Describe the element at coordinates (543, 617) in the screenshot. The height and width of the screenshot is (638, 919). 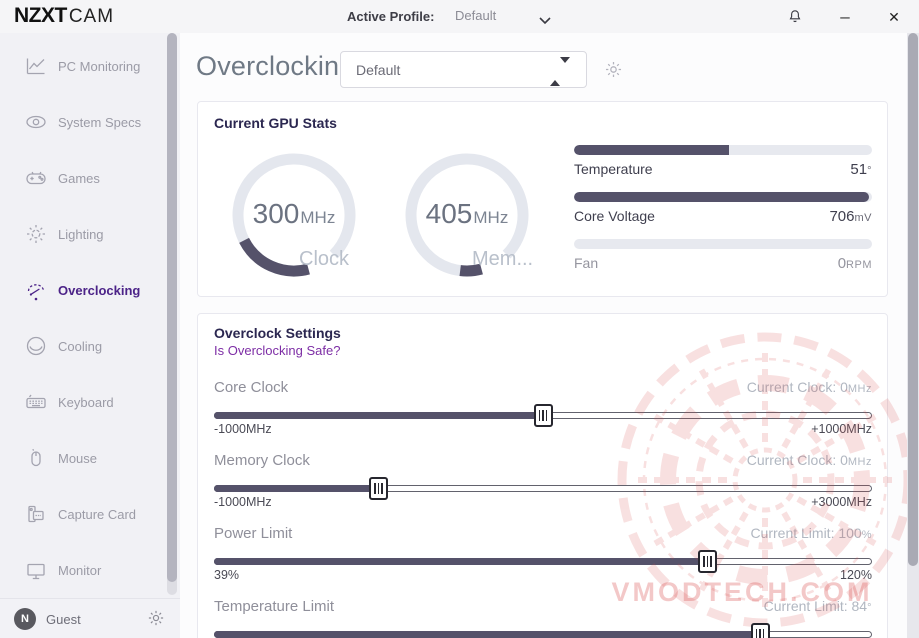
I see `slider-row-temperature-limit: Temperature Limit Current Limit: 84°` at that location.